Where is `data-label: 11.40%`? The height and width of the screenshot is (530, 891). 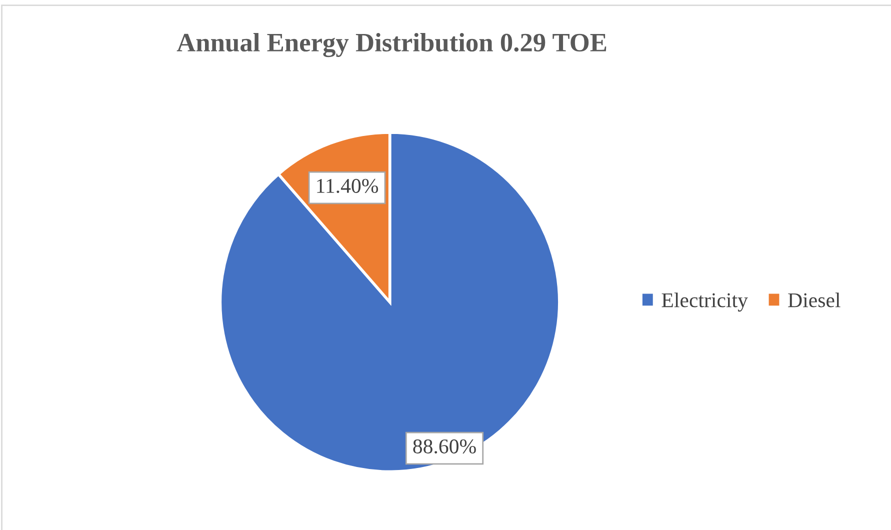 data-label: 11.40% is located at coordinates (347, 186).